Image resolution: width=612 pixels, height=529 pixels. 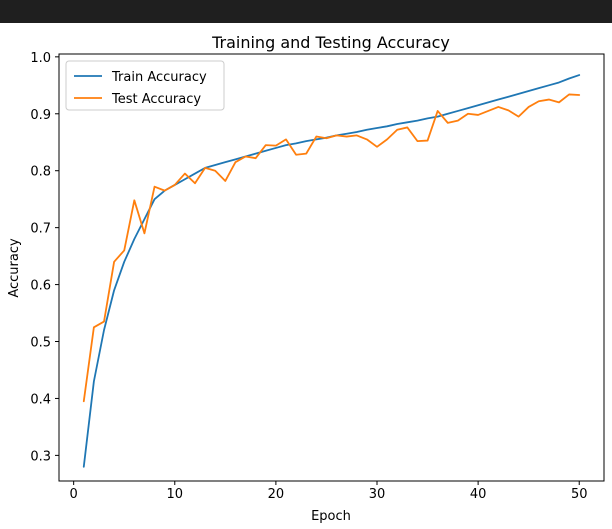 I want to click on x-tick-label: 50, so click(x=579, y=494).